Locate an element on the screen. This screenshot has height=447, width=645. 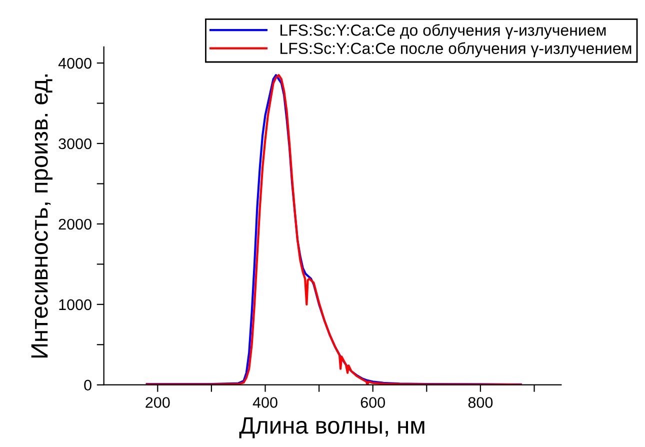
x-tick-label: 400 is located at coordinates (265, 402).